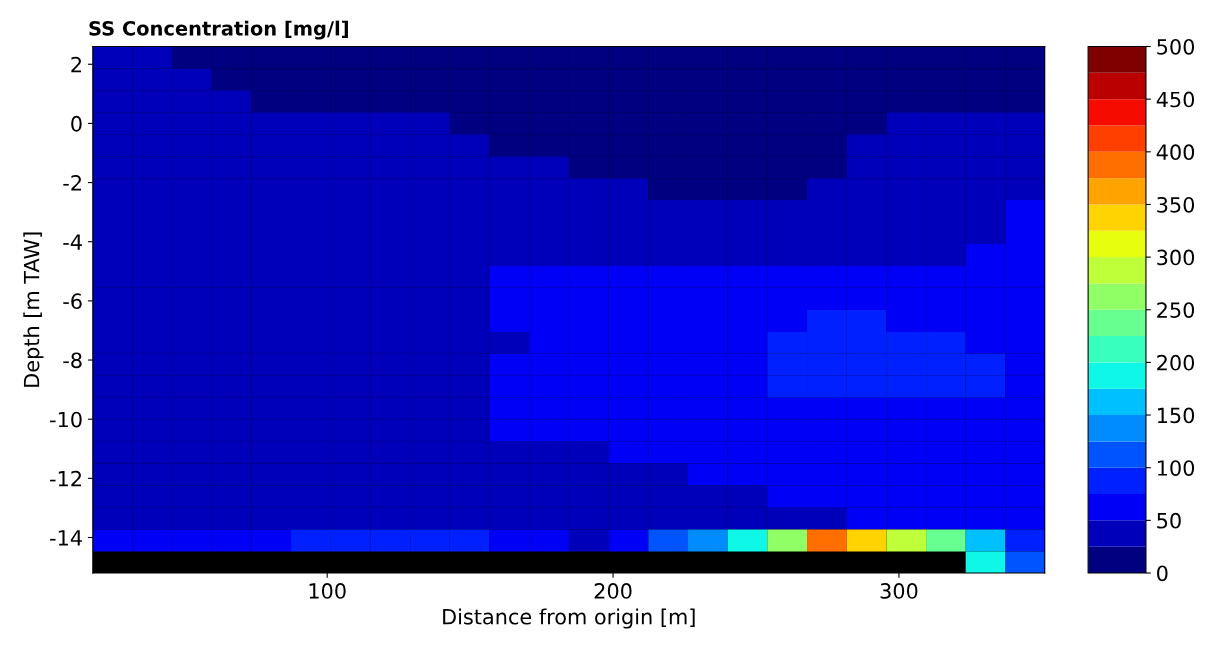 The height and width of the screenshot is (646, 1205). What do you see at coordinates (72, 183) in the screenshot?
I see `y-tick-label: -2` at bounding box center [72, 183].